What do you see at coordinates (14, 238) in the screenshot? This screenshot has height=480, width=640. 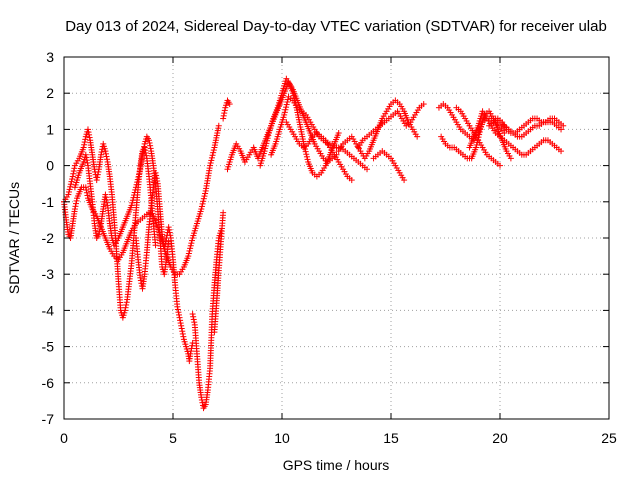 I see `y-axis-label: SDTVAR / TECUs` at bounding box center [14, 238].